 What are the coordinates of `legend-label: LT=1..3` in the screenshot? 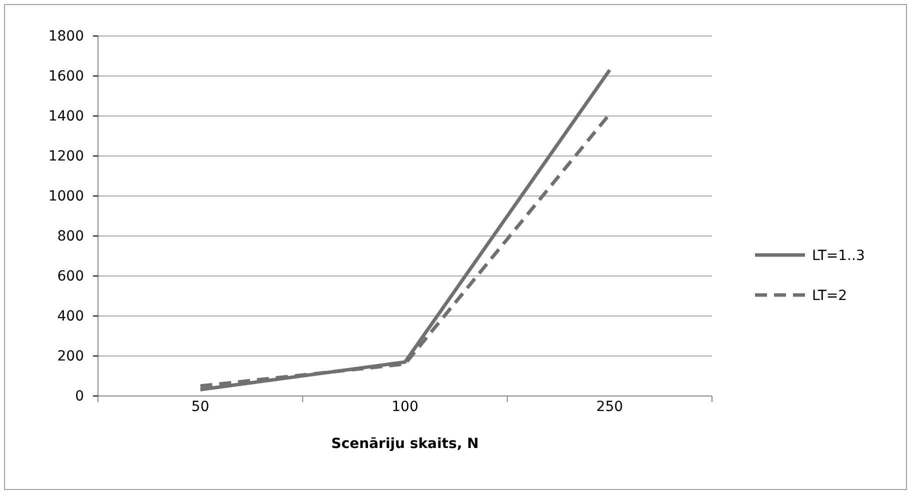 It's located at (838, 256).